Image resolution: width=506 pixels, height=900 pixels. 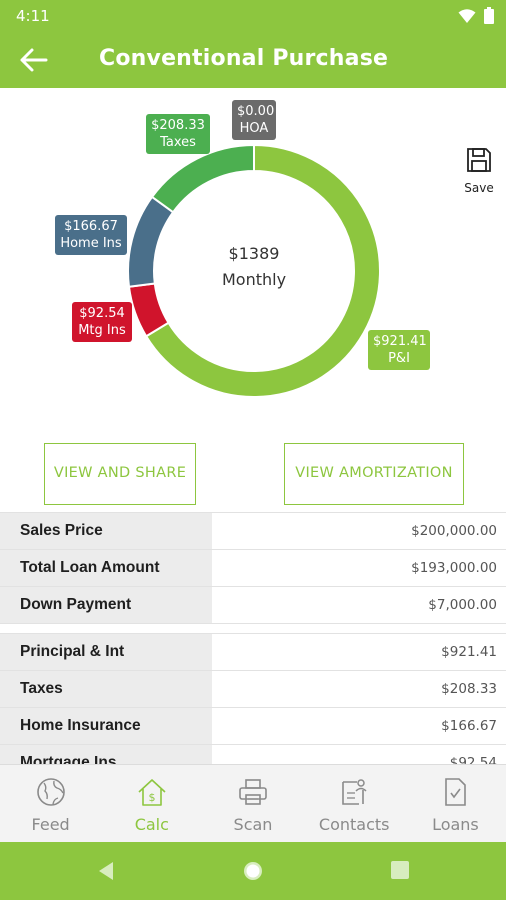 What do you see at coordinates (400, 341) in the screenshot?
I see `tag-pi-value: $921.41` at bounding box center [400, 341].